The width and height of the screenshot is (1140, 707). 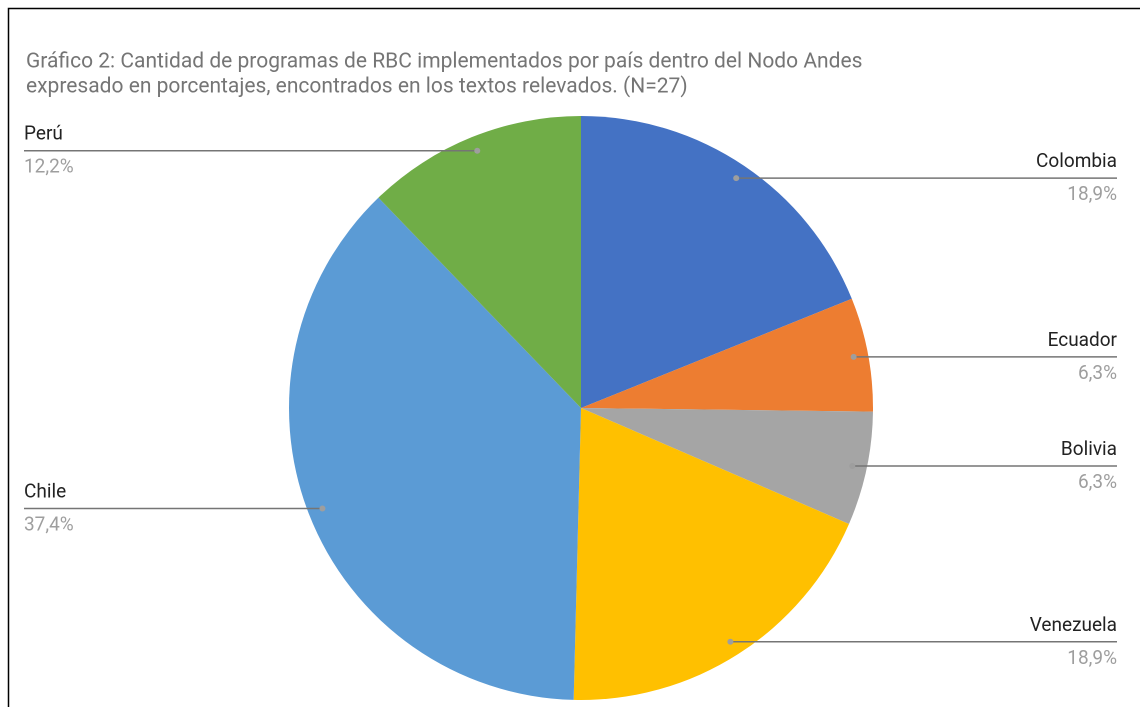 What do you see at coordinates (49, 524) in the screenshot?
I see `slice-value: 37,4%` at bounding box center [49, 524].